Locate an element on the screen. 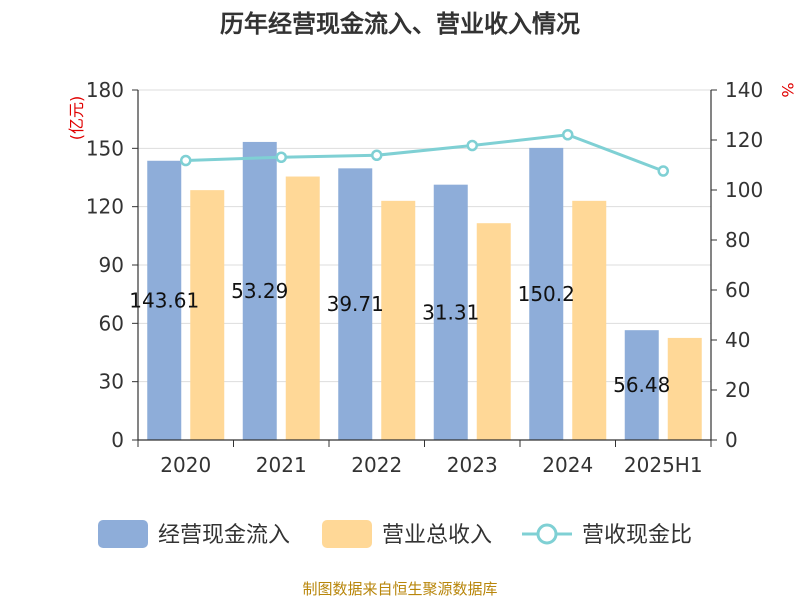  data-labels: 143.61 53.29 39.71 31.31 150.2 56.48 is located at coordinates (399, 338).